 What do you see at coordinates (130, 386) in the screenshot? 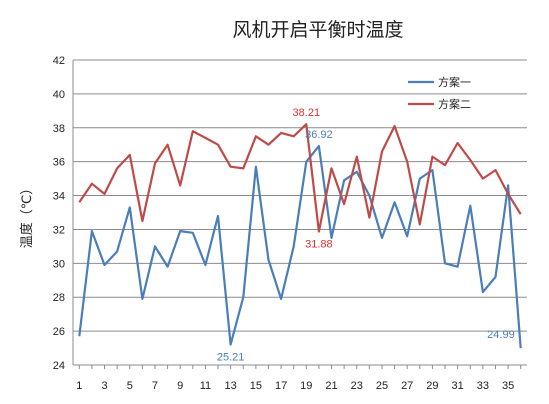
I see `x-tick-5: 5` at bounding box center [130, 386].